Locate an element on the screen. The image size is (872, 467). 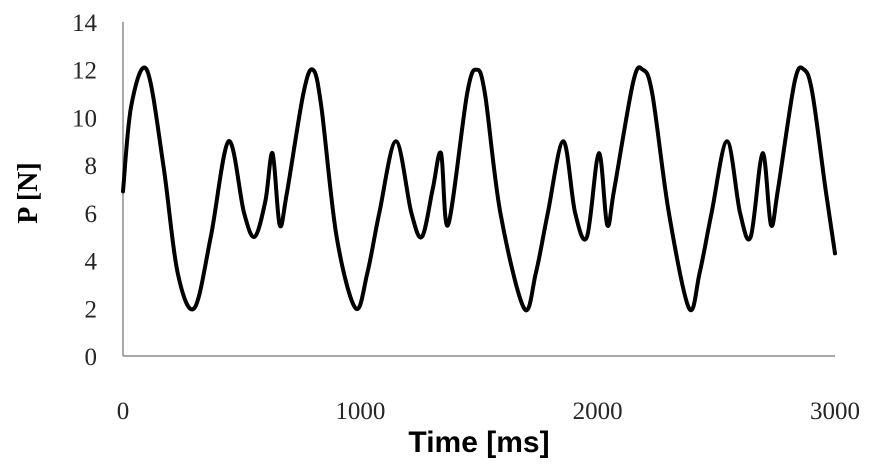
x-tick-label: 0 is located at coordinates (123, 411).